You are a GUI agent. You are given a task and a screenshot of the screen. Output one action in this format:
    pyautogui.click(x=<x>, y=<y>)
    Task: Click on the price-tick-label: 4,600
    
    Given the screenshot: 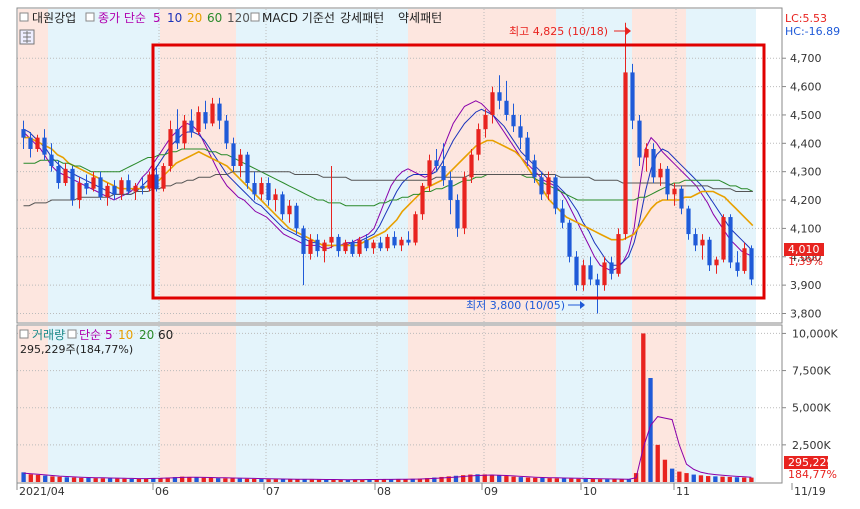 What is the action you would take?
    pyautogui.click(x=806, y=87)
    